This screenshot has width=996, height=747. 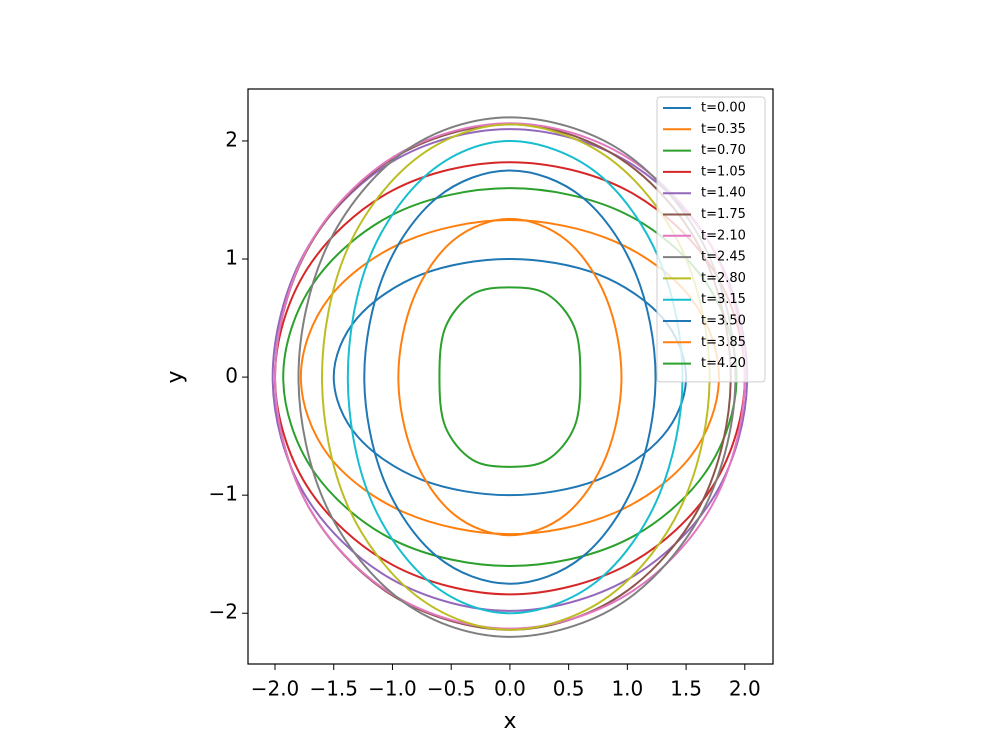 I want to click on legend-label: t=0.35, so click(x=723, y=129).